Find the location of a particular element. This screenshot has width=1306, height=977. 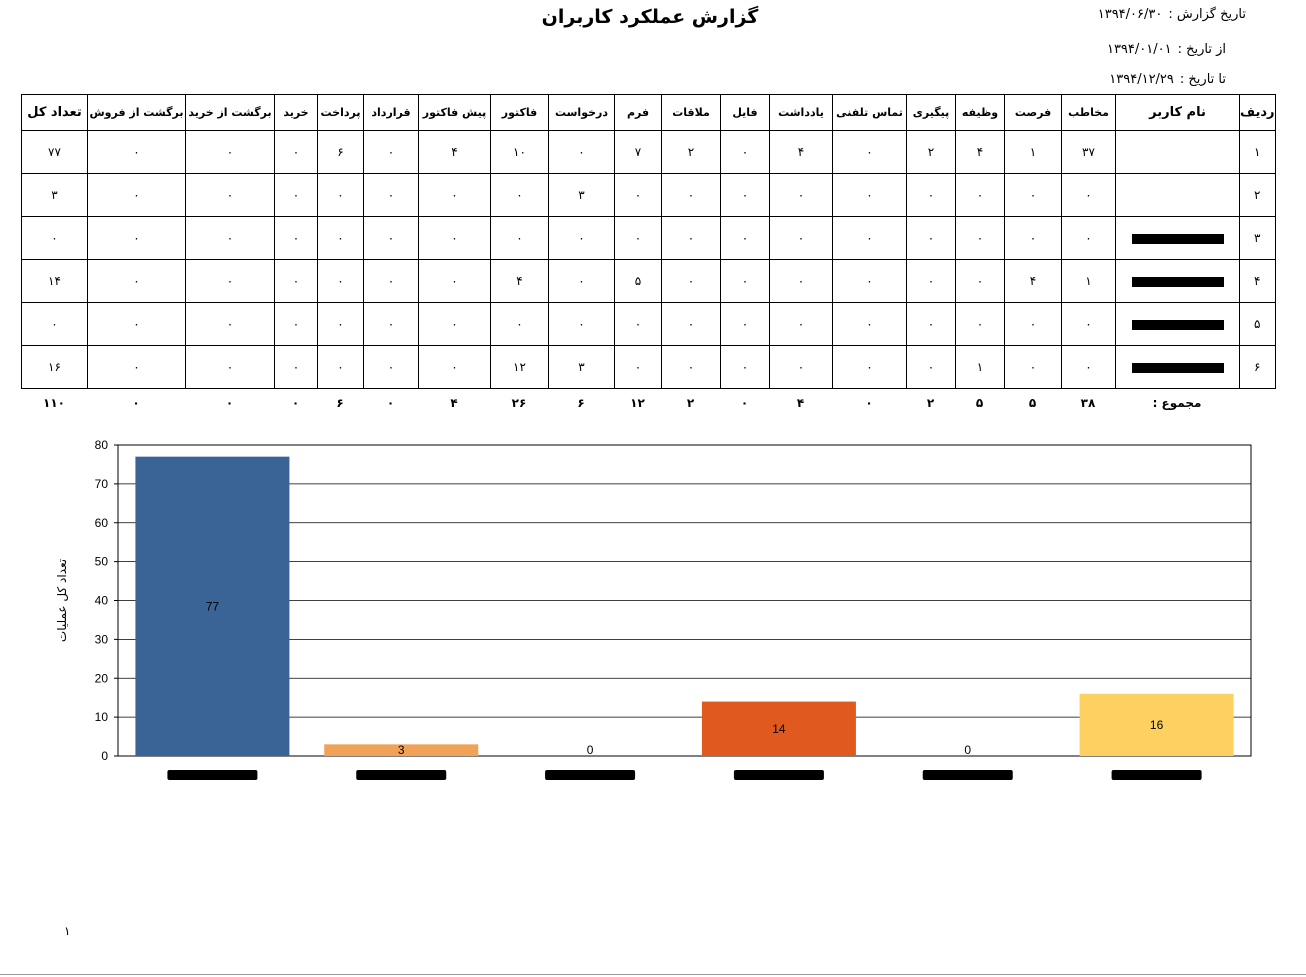

total-cell: ۴ is located at coordinates (454, 403).